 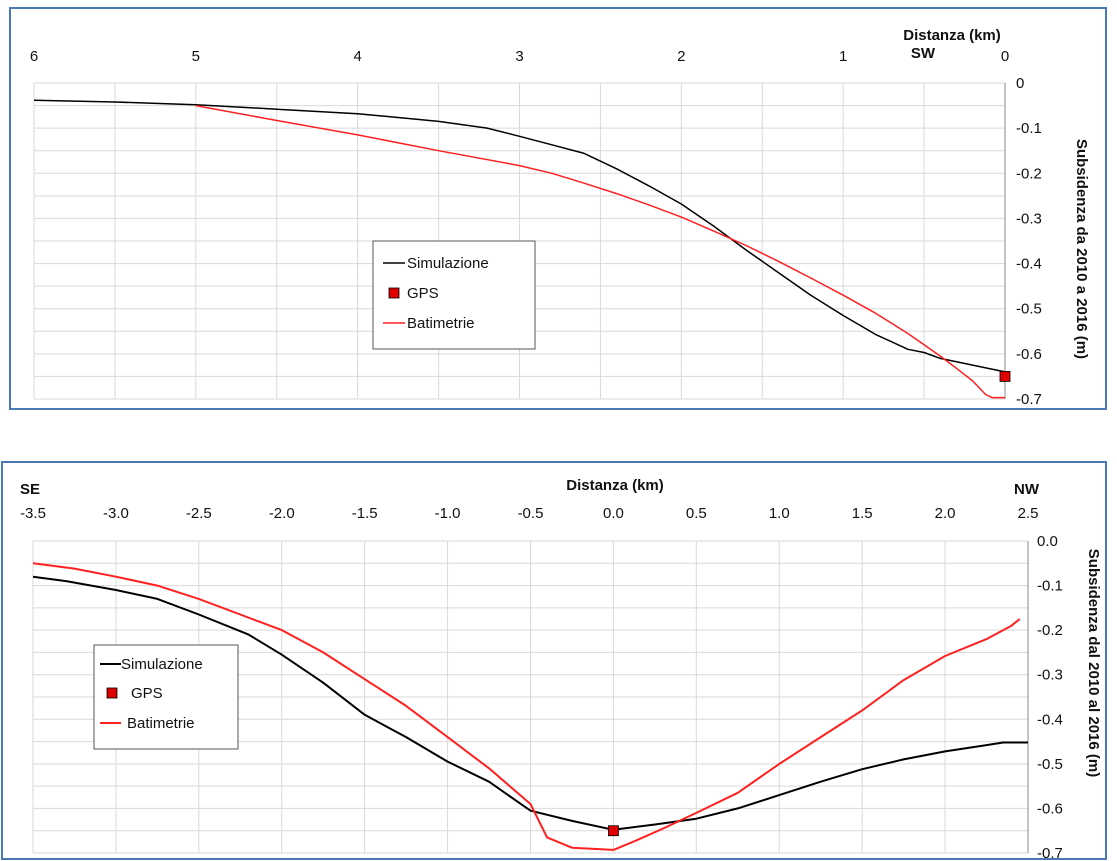 I want to click on x-tick-labels: 6 5 4 3 2 1 0, so click(x=519, y=56).